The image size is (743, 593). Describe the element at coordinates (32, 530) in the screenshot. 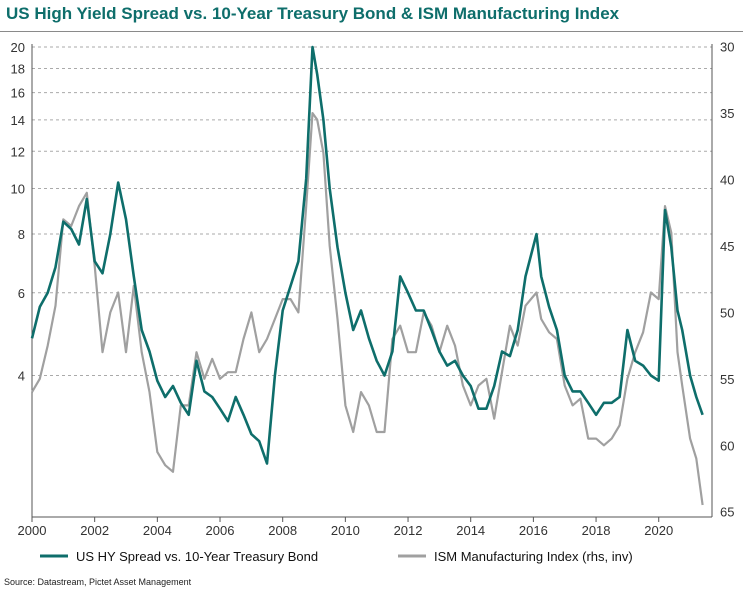

I see `x-tick-label: 2000` at that location.